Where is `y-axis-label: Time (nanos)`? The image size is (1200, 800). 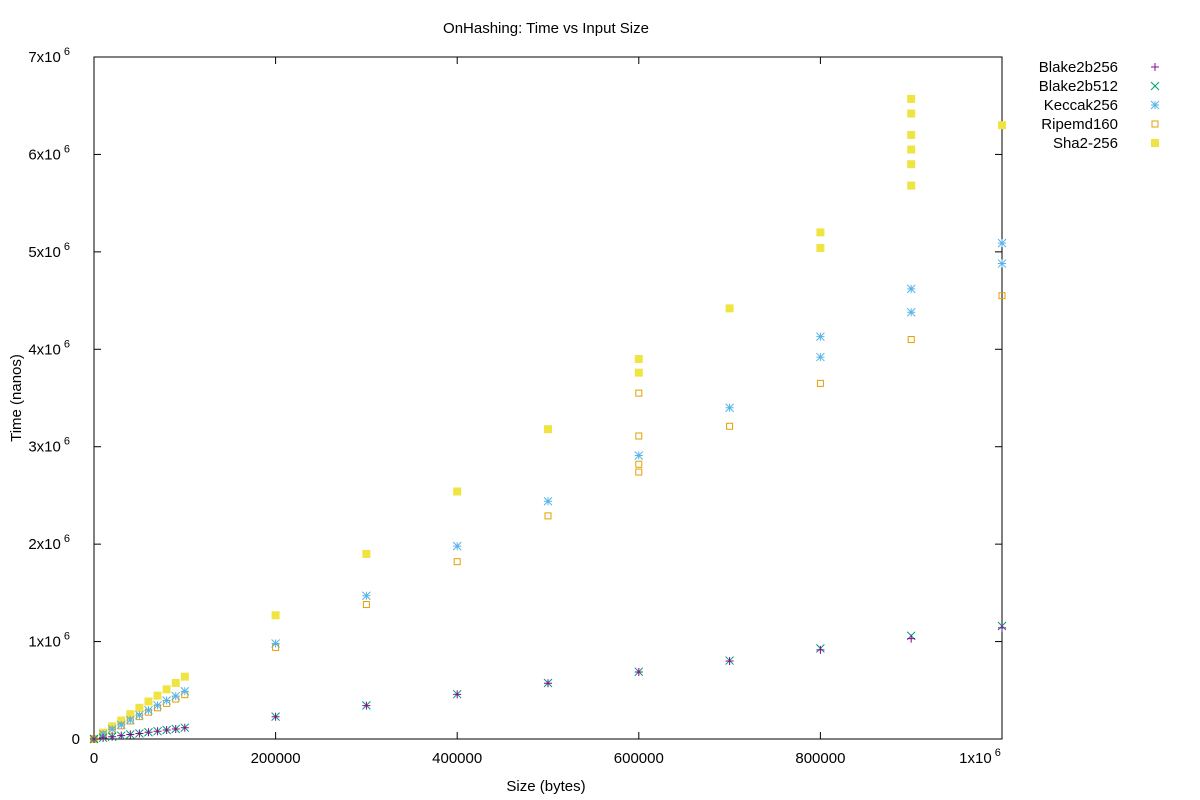
y-axis-label: Time (nanos) is located at coordinates (16, 398).